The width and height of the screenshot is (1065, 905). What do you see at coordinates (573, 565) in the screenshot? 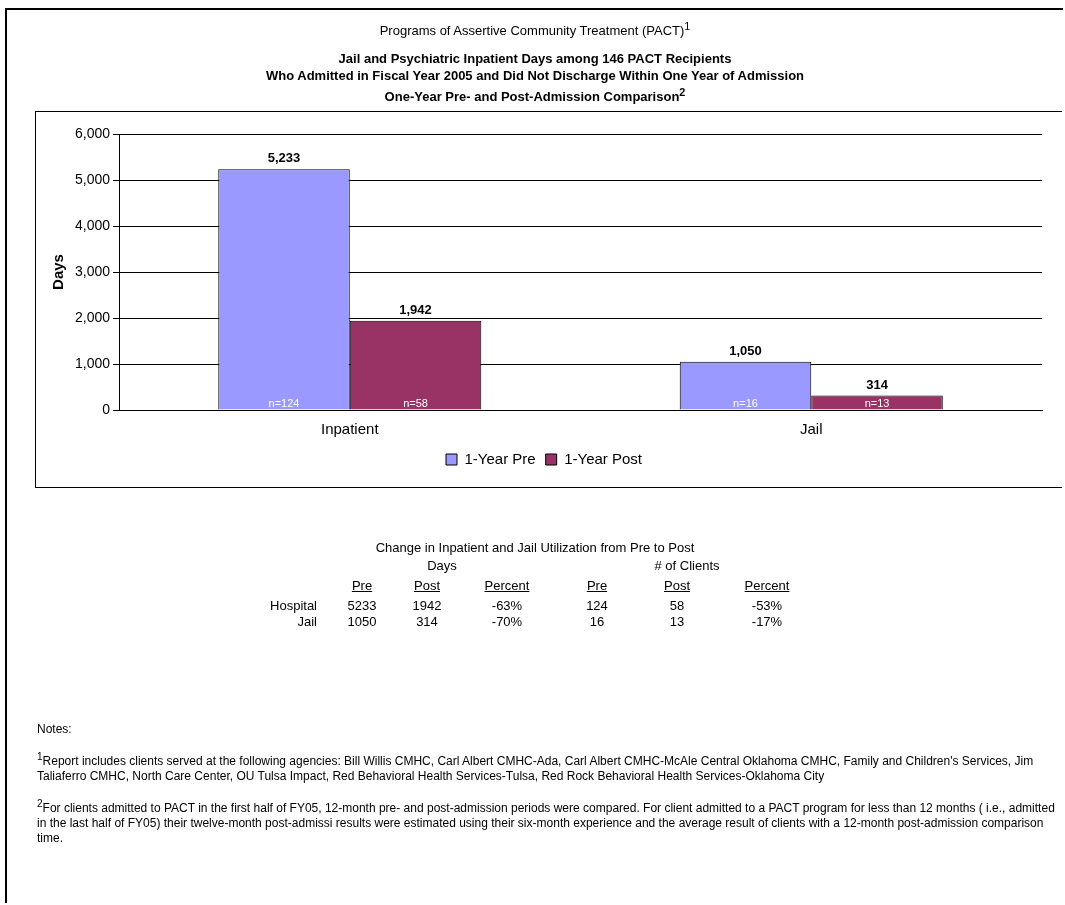
I see `text: Days # of Clients` at bounding box center [573, 565].